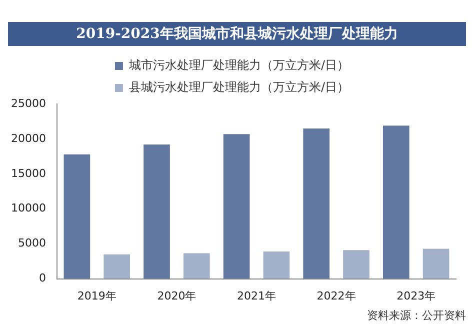 The height and width of the screenshot is (332, 474). What do you see at coordinates (416, 295) in the screenshot?
I see `x-tick-label: 2023年` at bounding box center [416, 295].